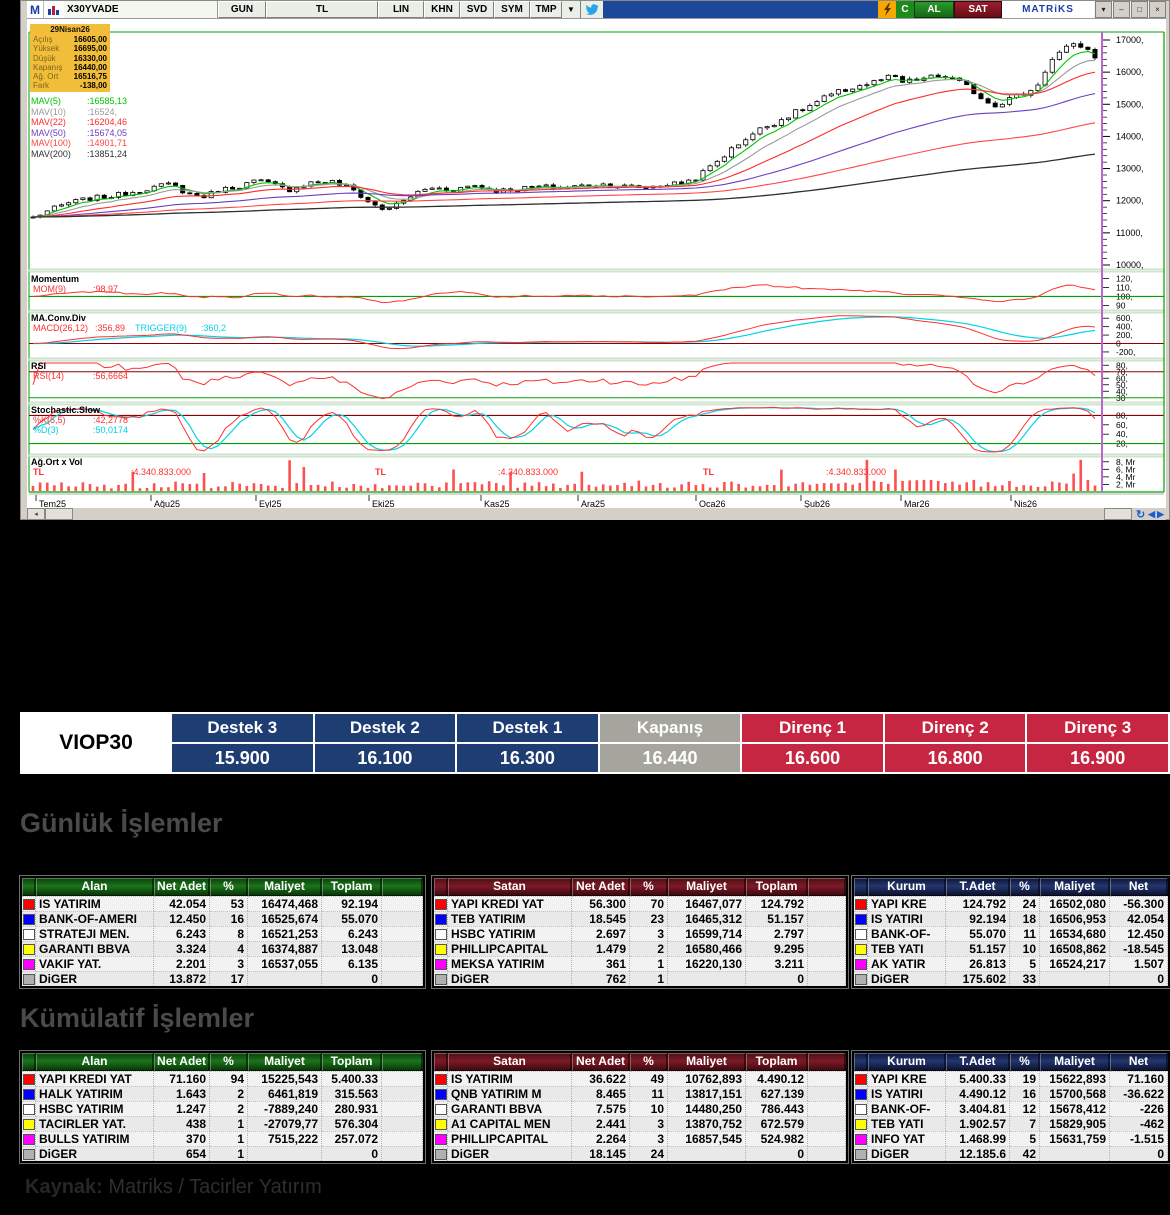 The height and width of the screenshot is (1215, 1170). What do you see at coordinates (229, 1123) in the screenshot?
I see `broker-value-cell: 1` at bounding box center [229, 1123].